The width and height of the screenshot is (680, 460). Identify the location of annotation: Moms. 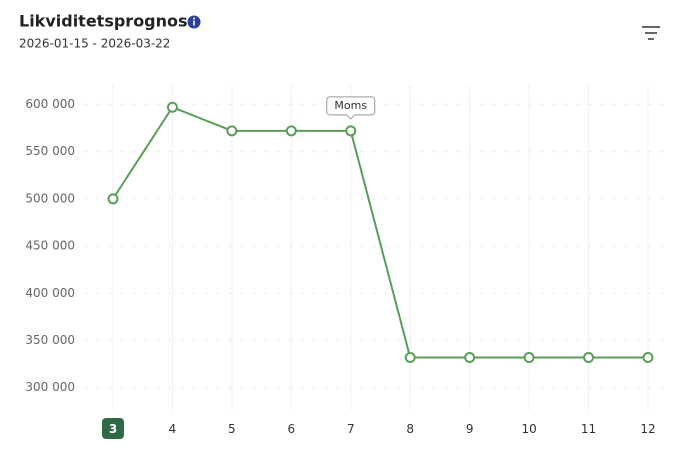
(351, 108).